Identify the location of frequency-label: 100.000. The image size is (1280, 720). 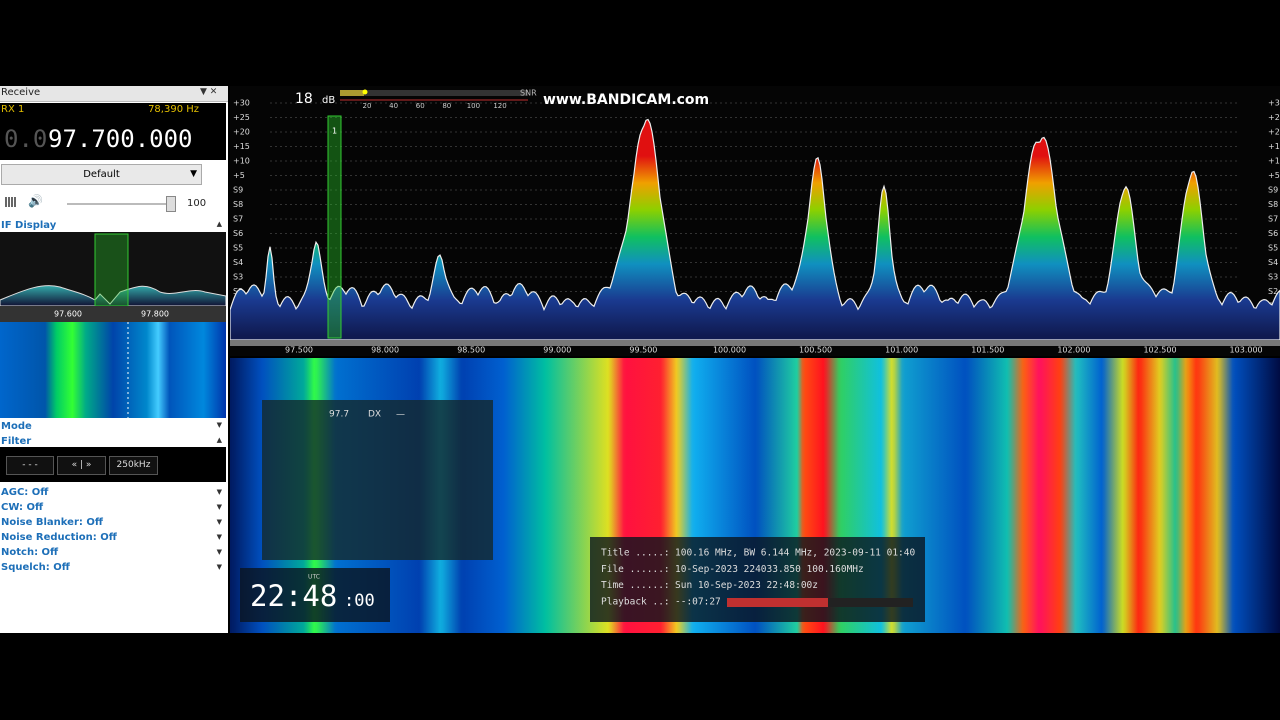
(729, 350).